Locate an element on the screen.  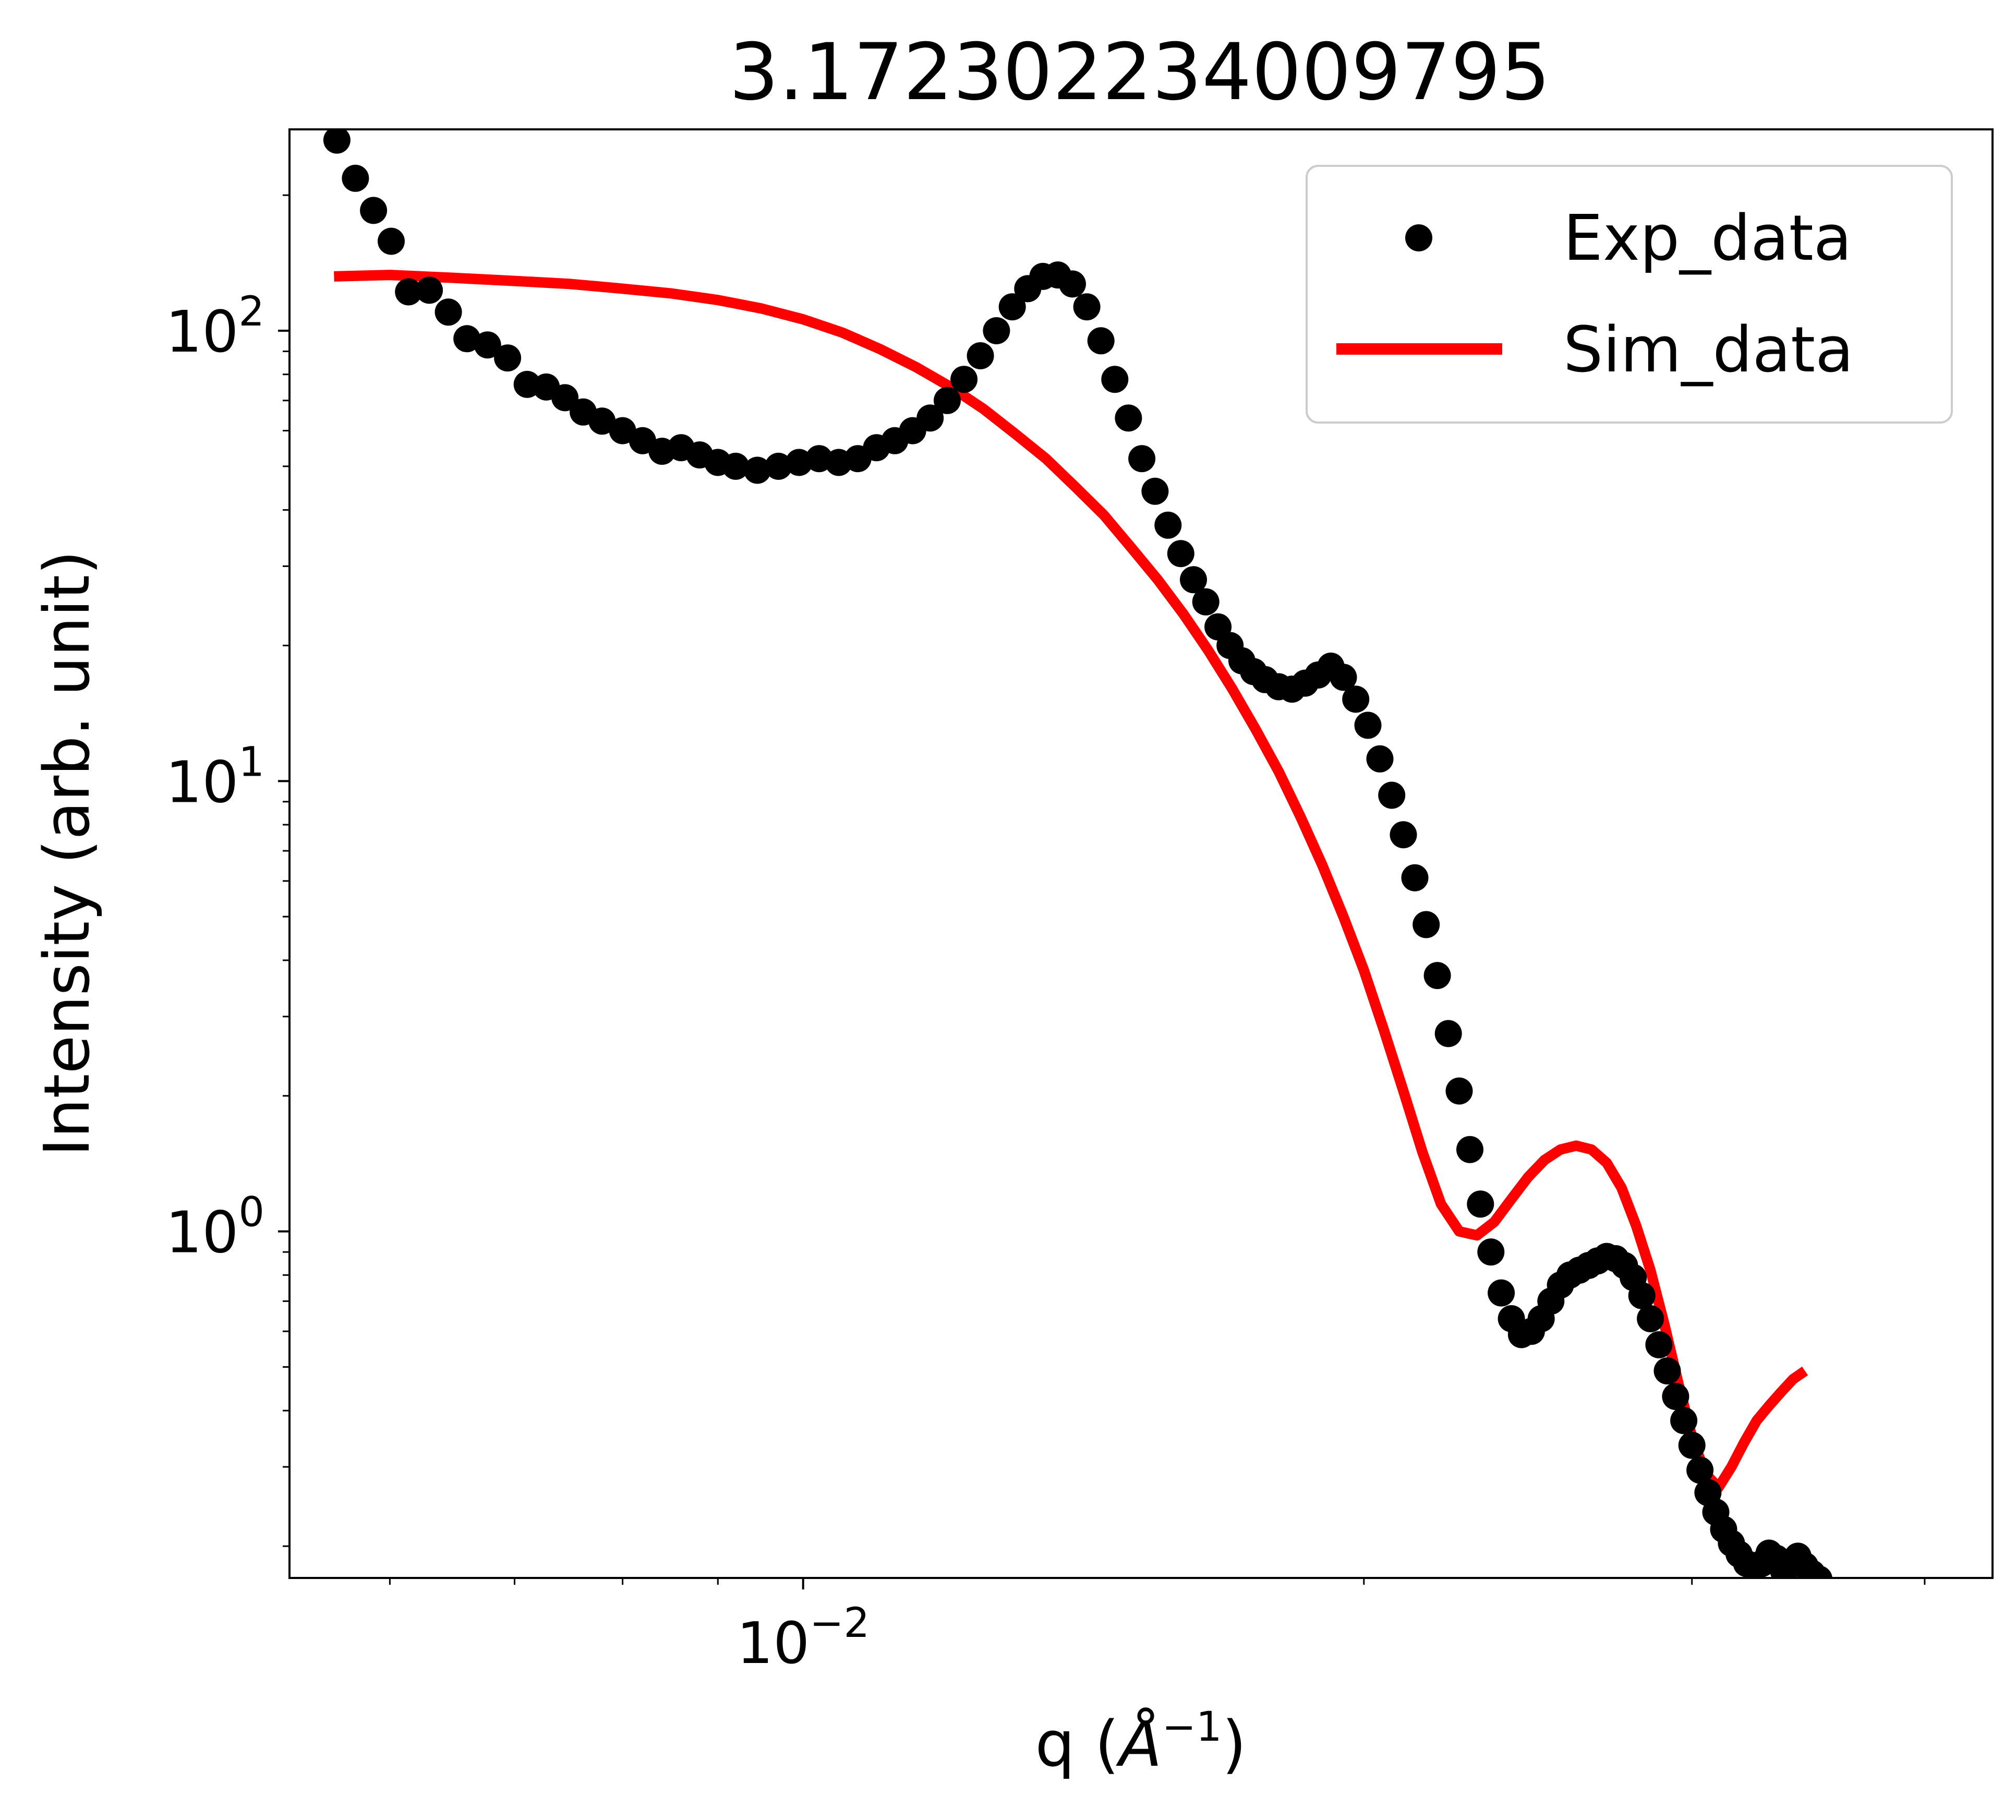
legend-entry-sim-data: Sim_data is located at coordinates (1708, 350).